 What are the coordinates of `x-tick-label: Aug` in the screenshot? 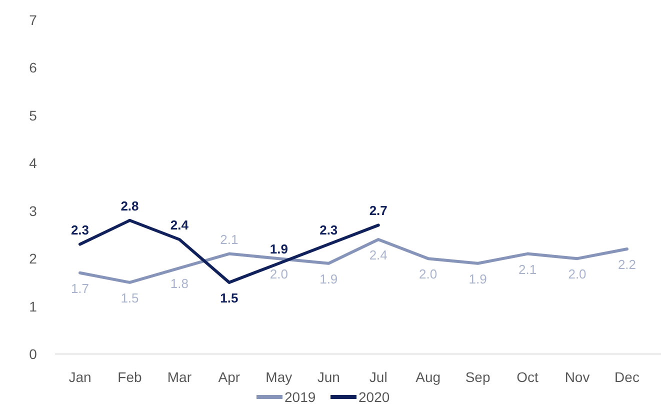 It's located at (428, 377).